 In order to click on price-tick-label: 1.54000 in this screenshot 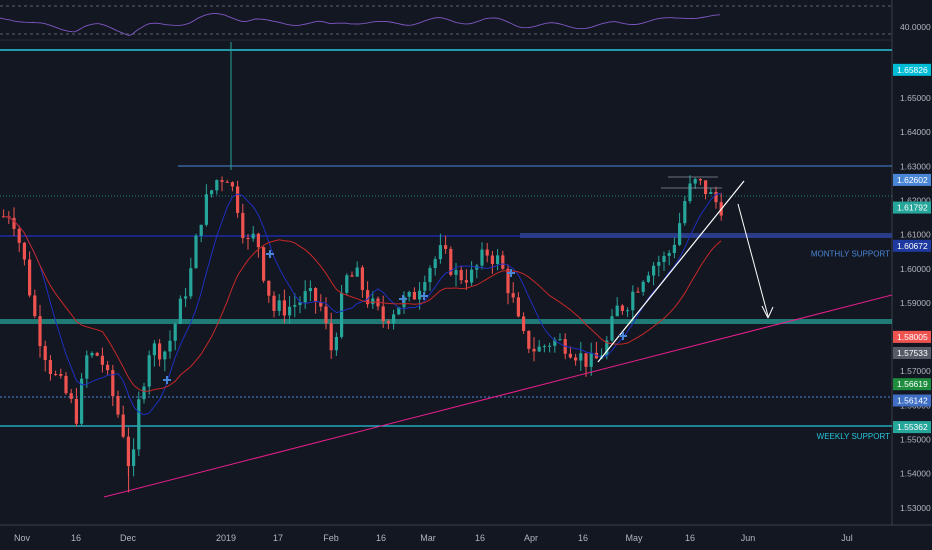, I will do `click(915, 474)`.